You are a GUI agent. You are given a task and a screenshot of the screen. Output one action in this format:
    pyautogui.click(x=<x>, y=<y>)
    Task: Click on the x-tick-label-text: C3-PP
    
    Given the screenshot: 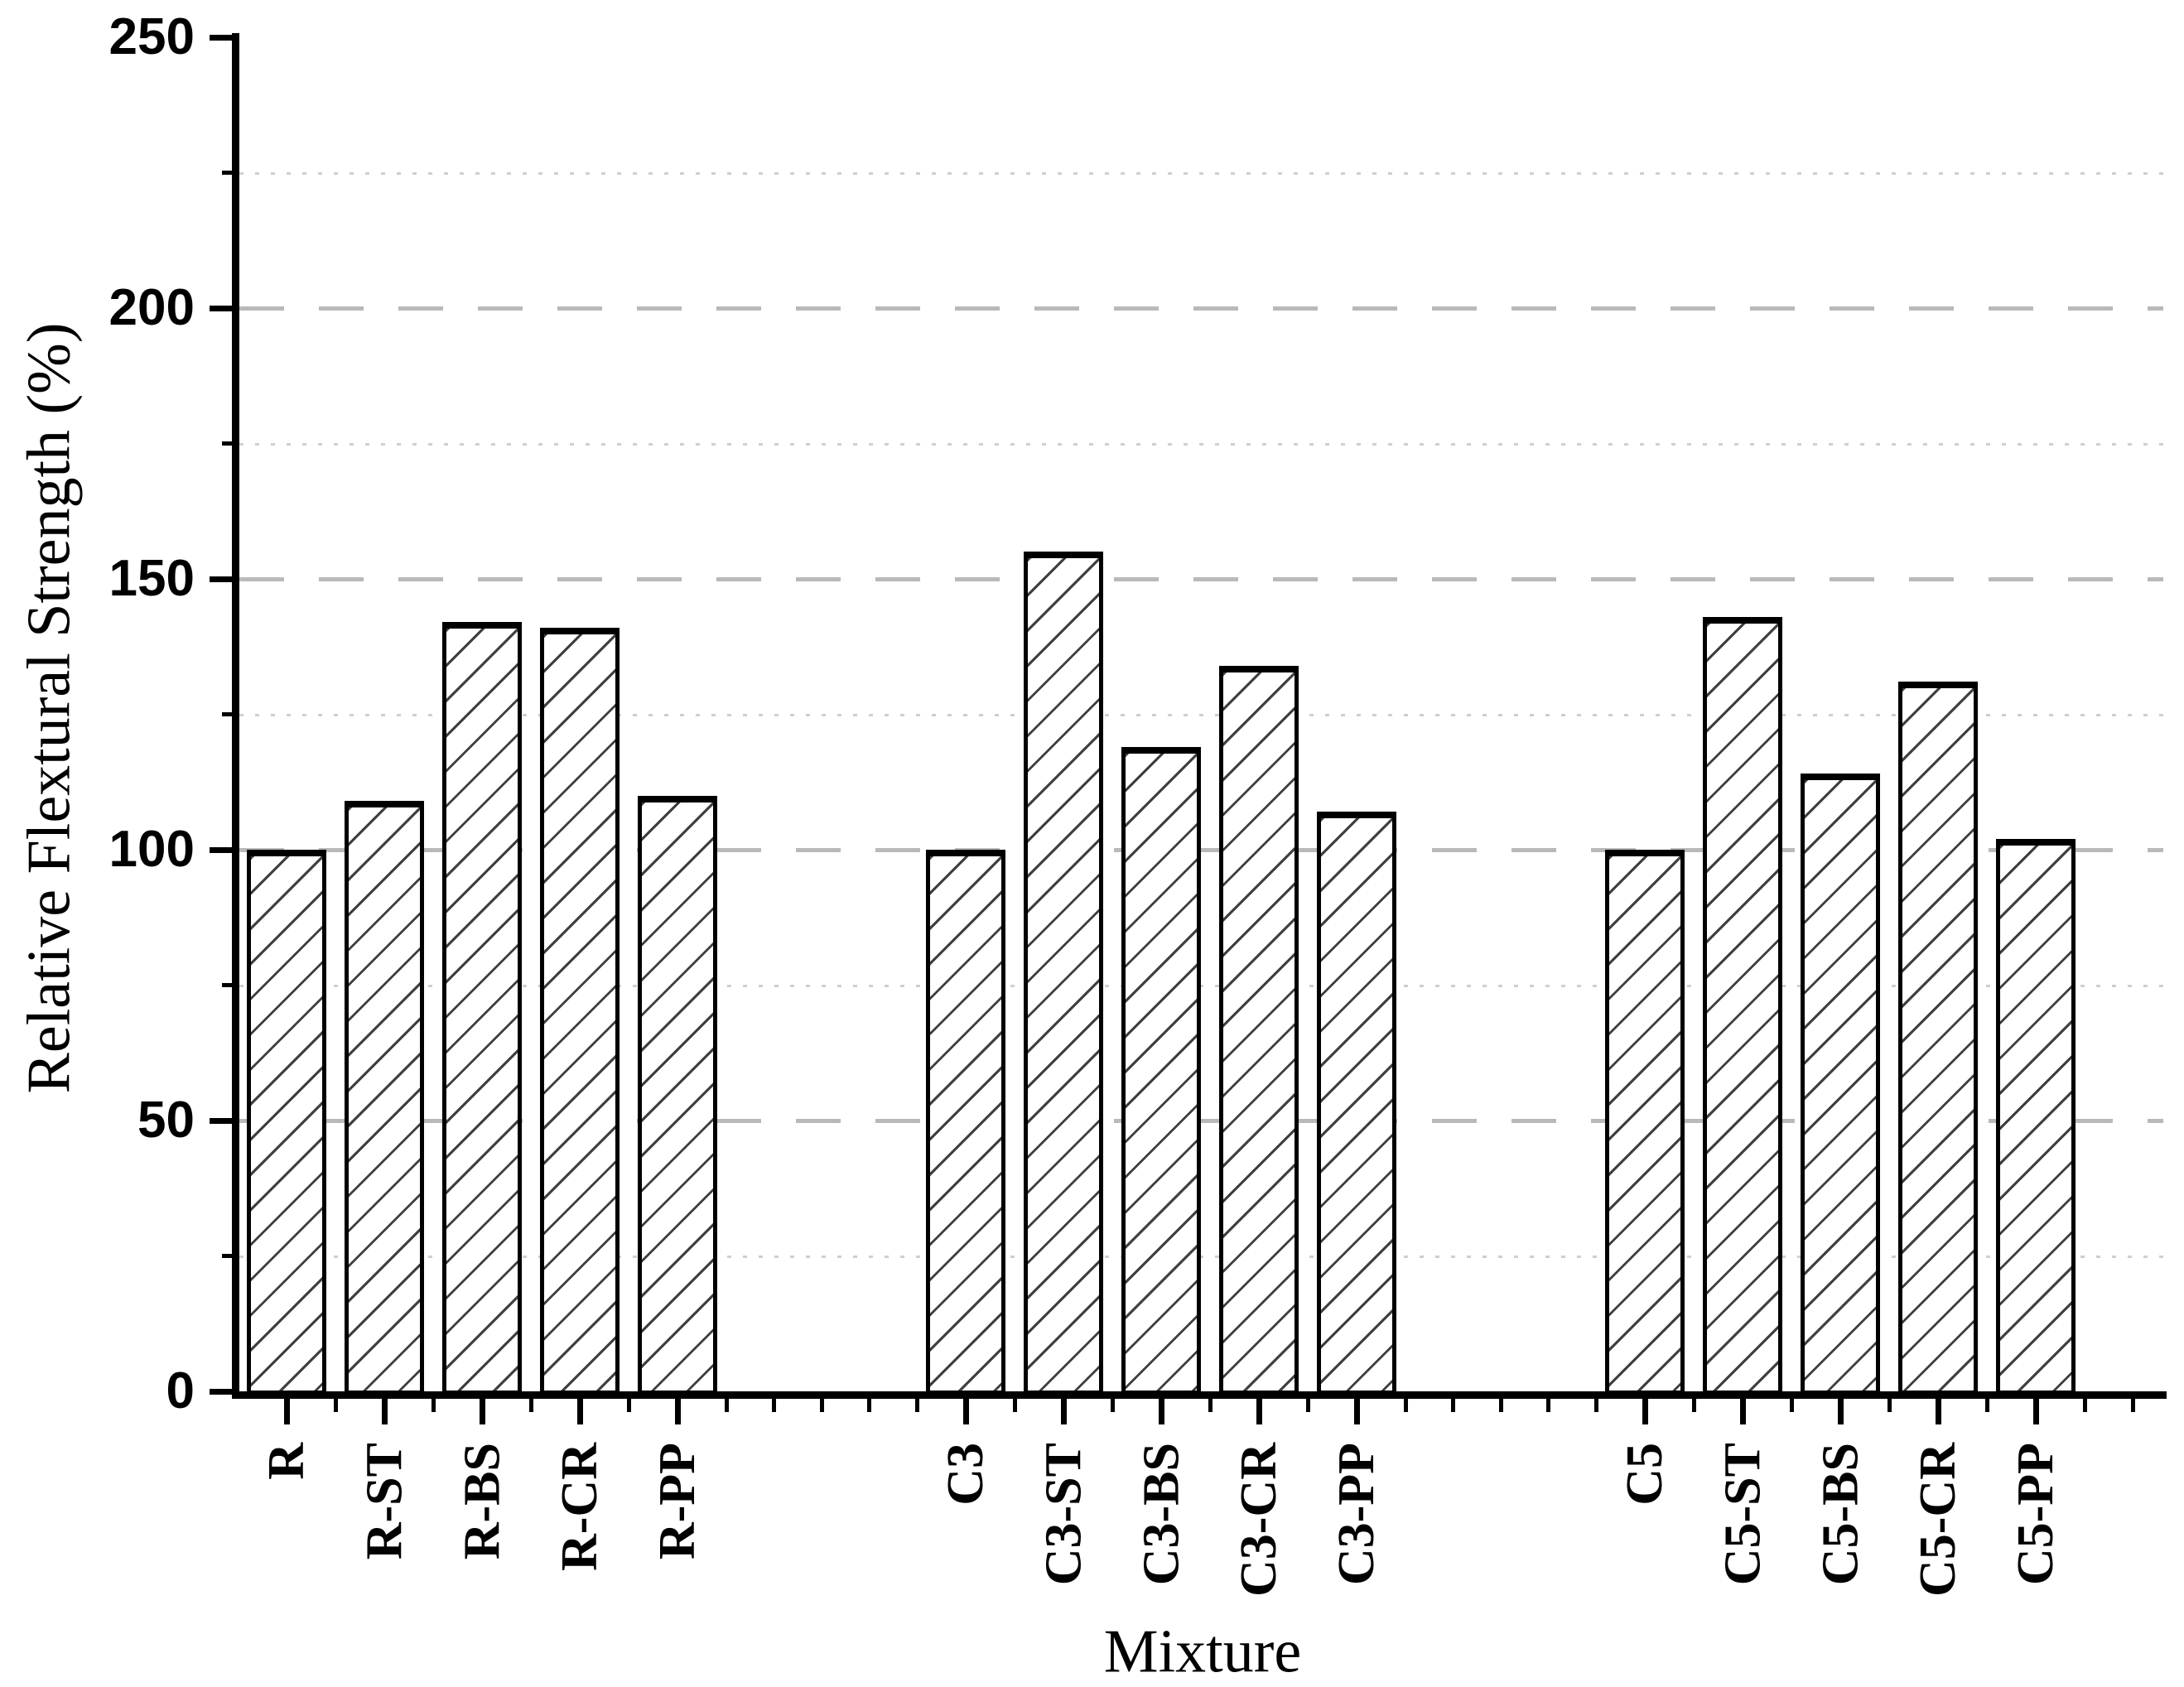 What is the action you would take?
    pyautogui.click(x=1356, y=1514)
    